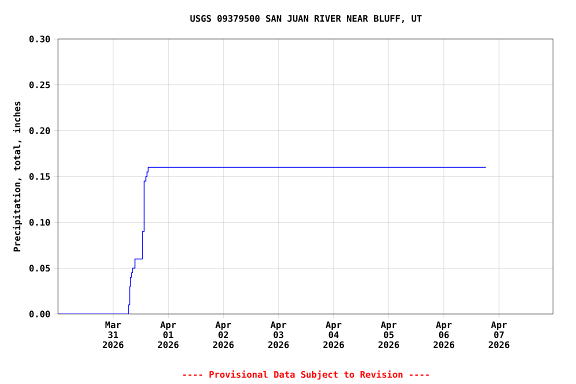 The height and width of the screenshot is (384, 576). Describe the element at coordinates (223, 335) in the screenshot. I see `x-tick-label: Apr 02 2026` at that location.